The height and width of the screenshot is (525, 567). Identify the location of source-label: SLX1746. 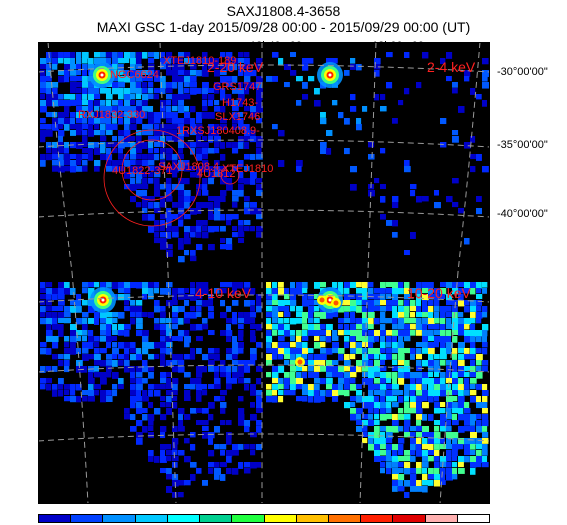
(237, 117).